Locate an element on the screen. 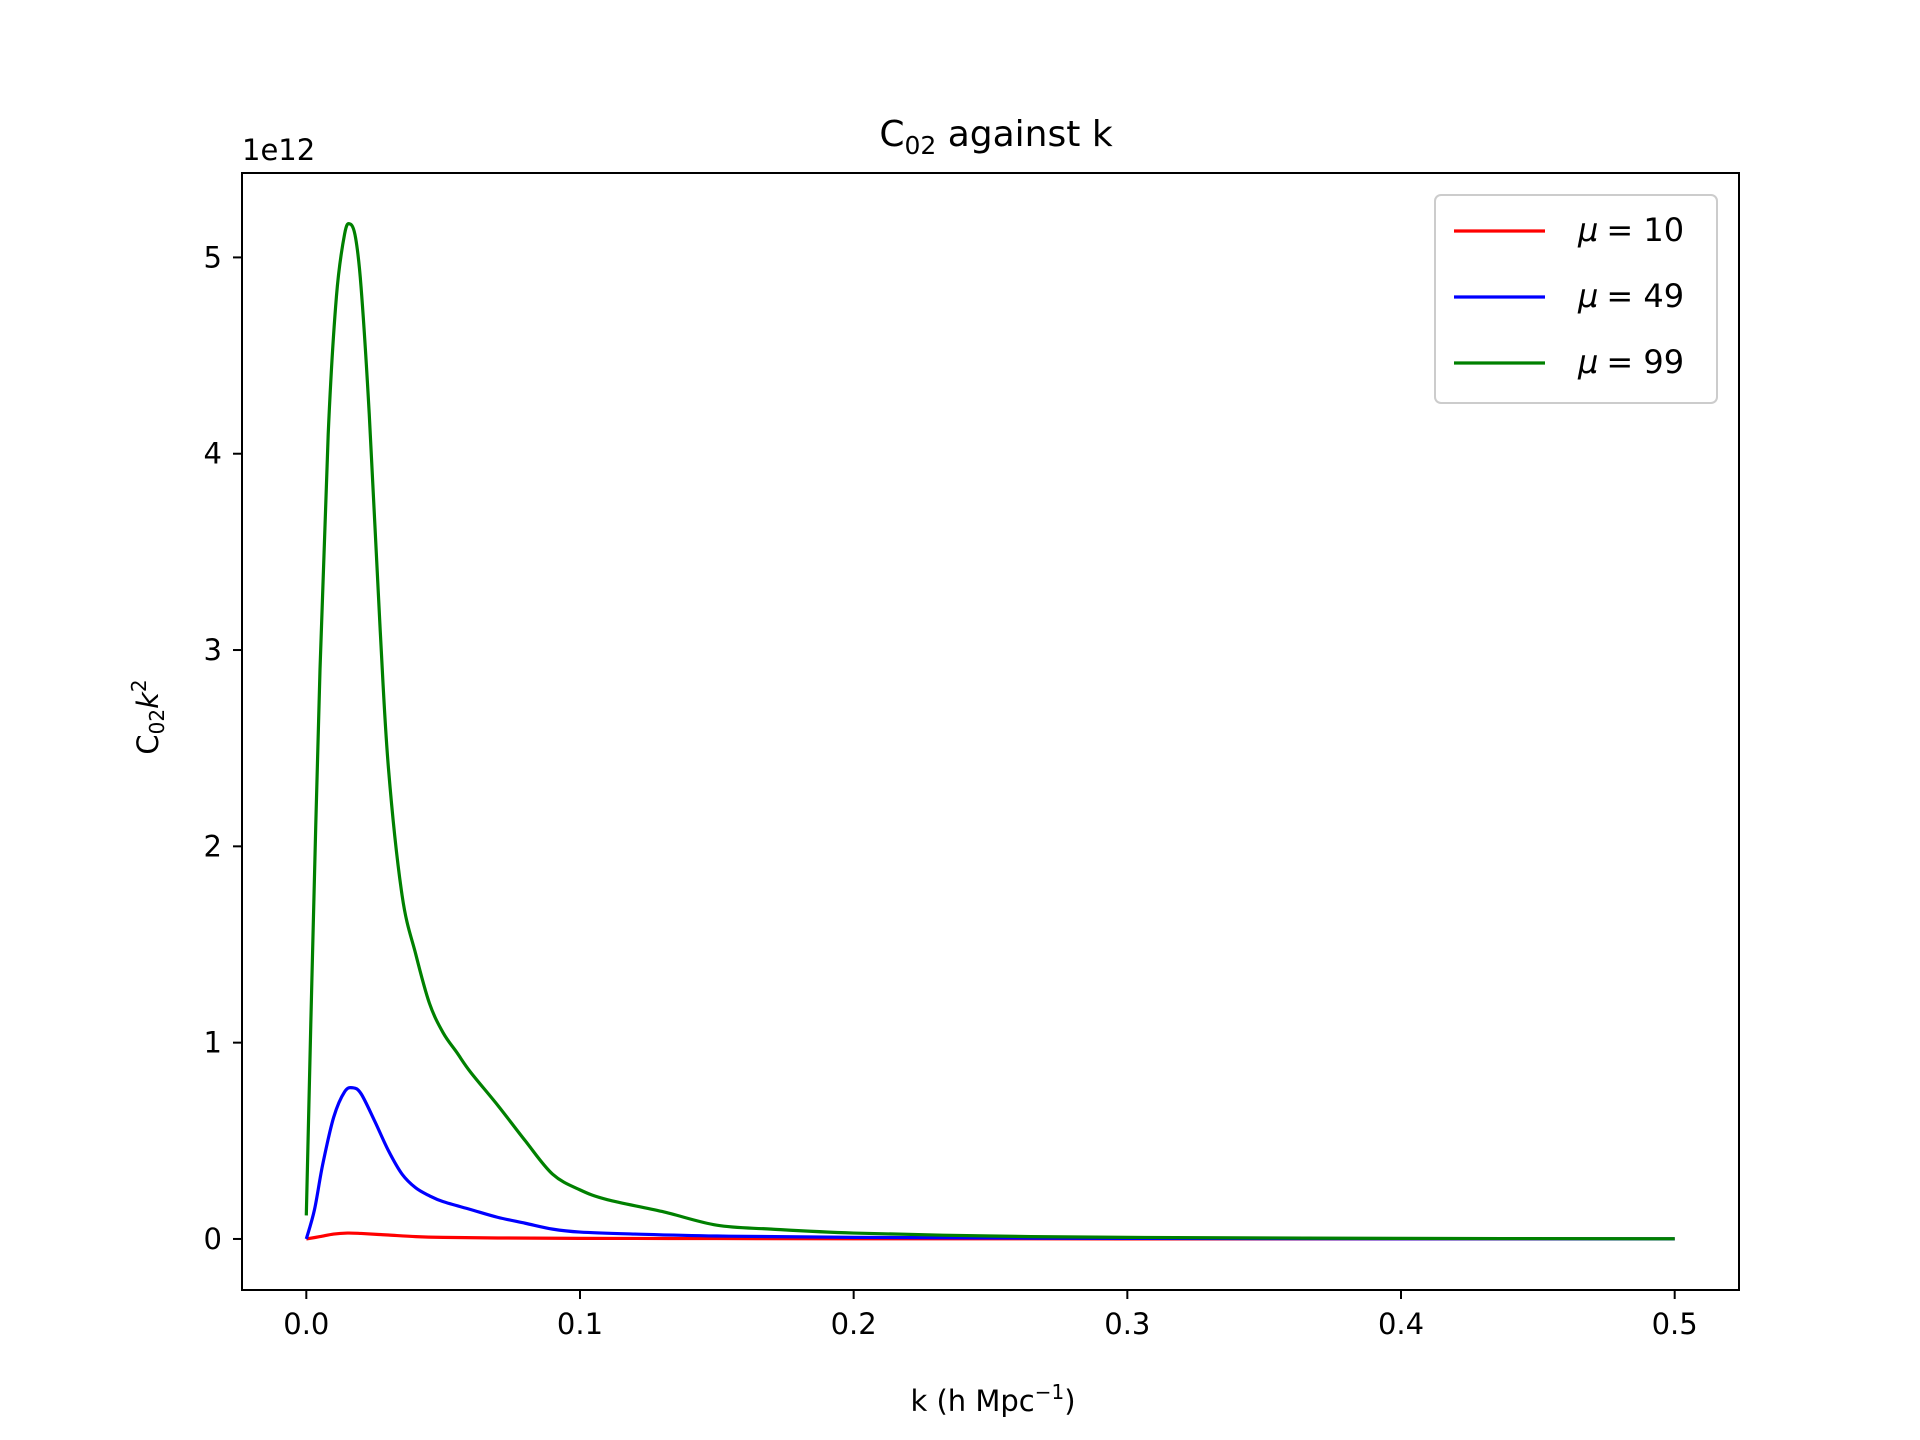 The height and width of the screenshot is (1440, 1920). x-tick-label: 0.5 is located at coordinates (1675, 1324).